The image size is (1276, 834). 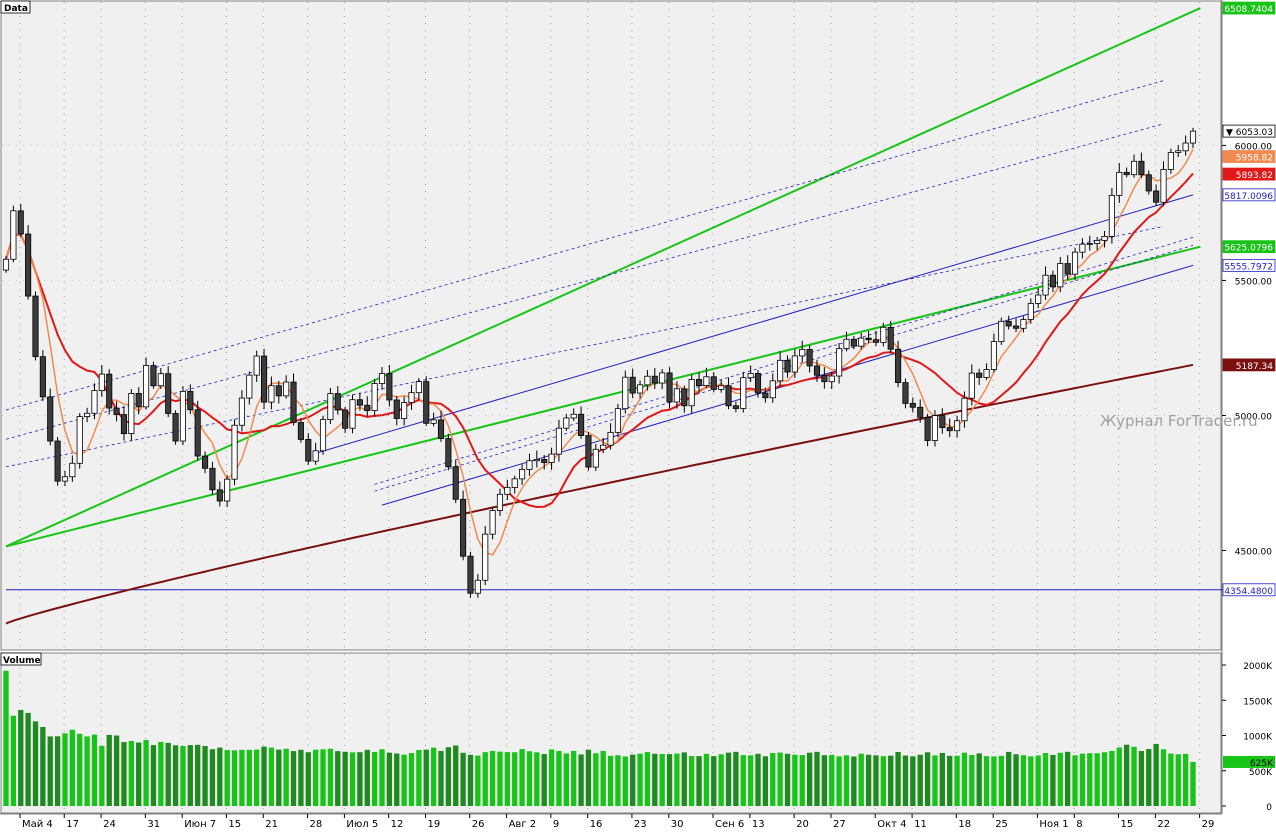 What do you see at coordinates (362, 824) in the screenshot?
I see `x-tick-label: Июл 5` at bounding box center [362, 824].